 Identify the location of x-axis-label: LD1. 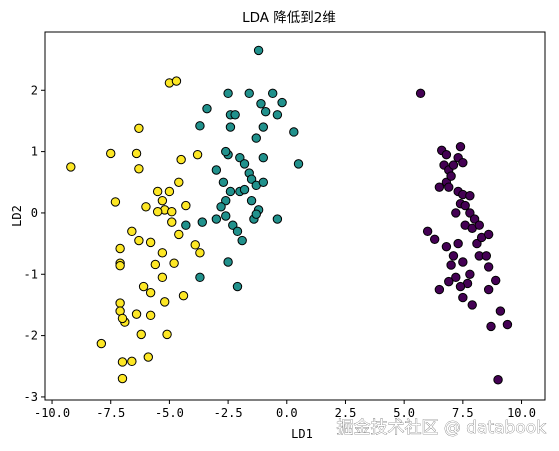
(302, 434).